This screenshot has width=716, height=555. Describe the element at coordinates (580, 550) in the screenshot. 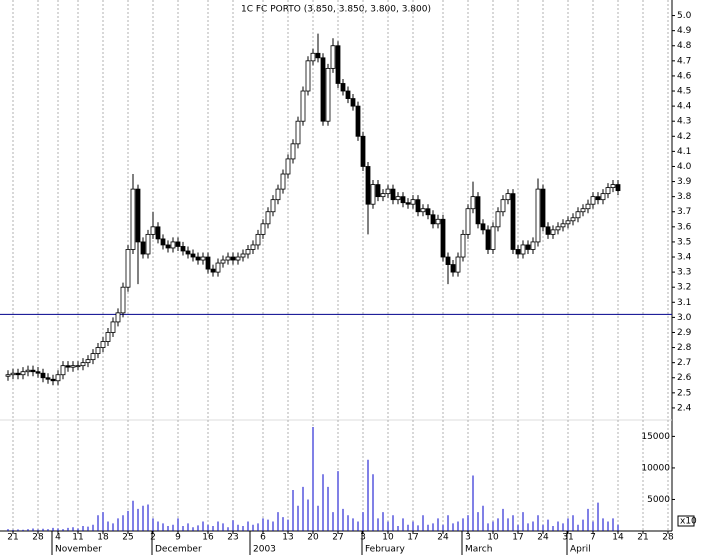

I see `month-label: April` at that location.